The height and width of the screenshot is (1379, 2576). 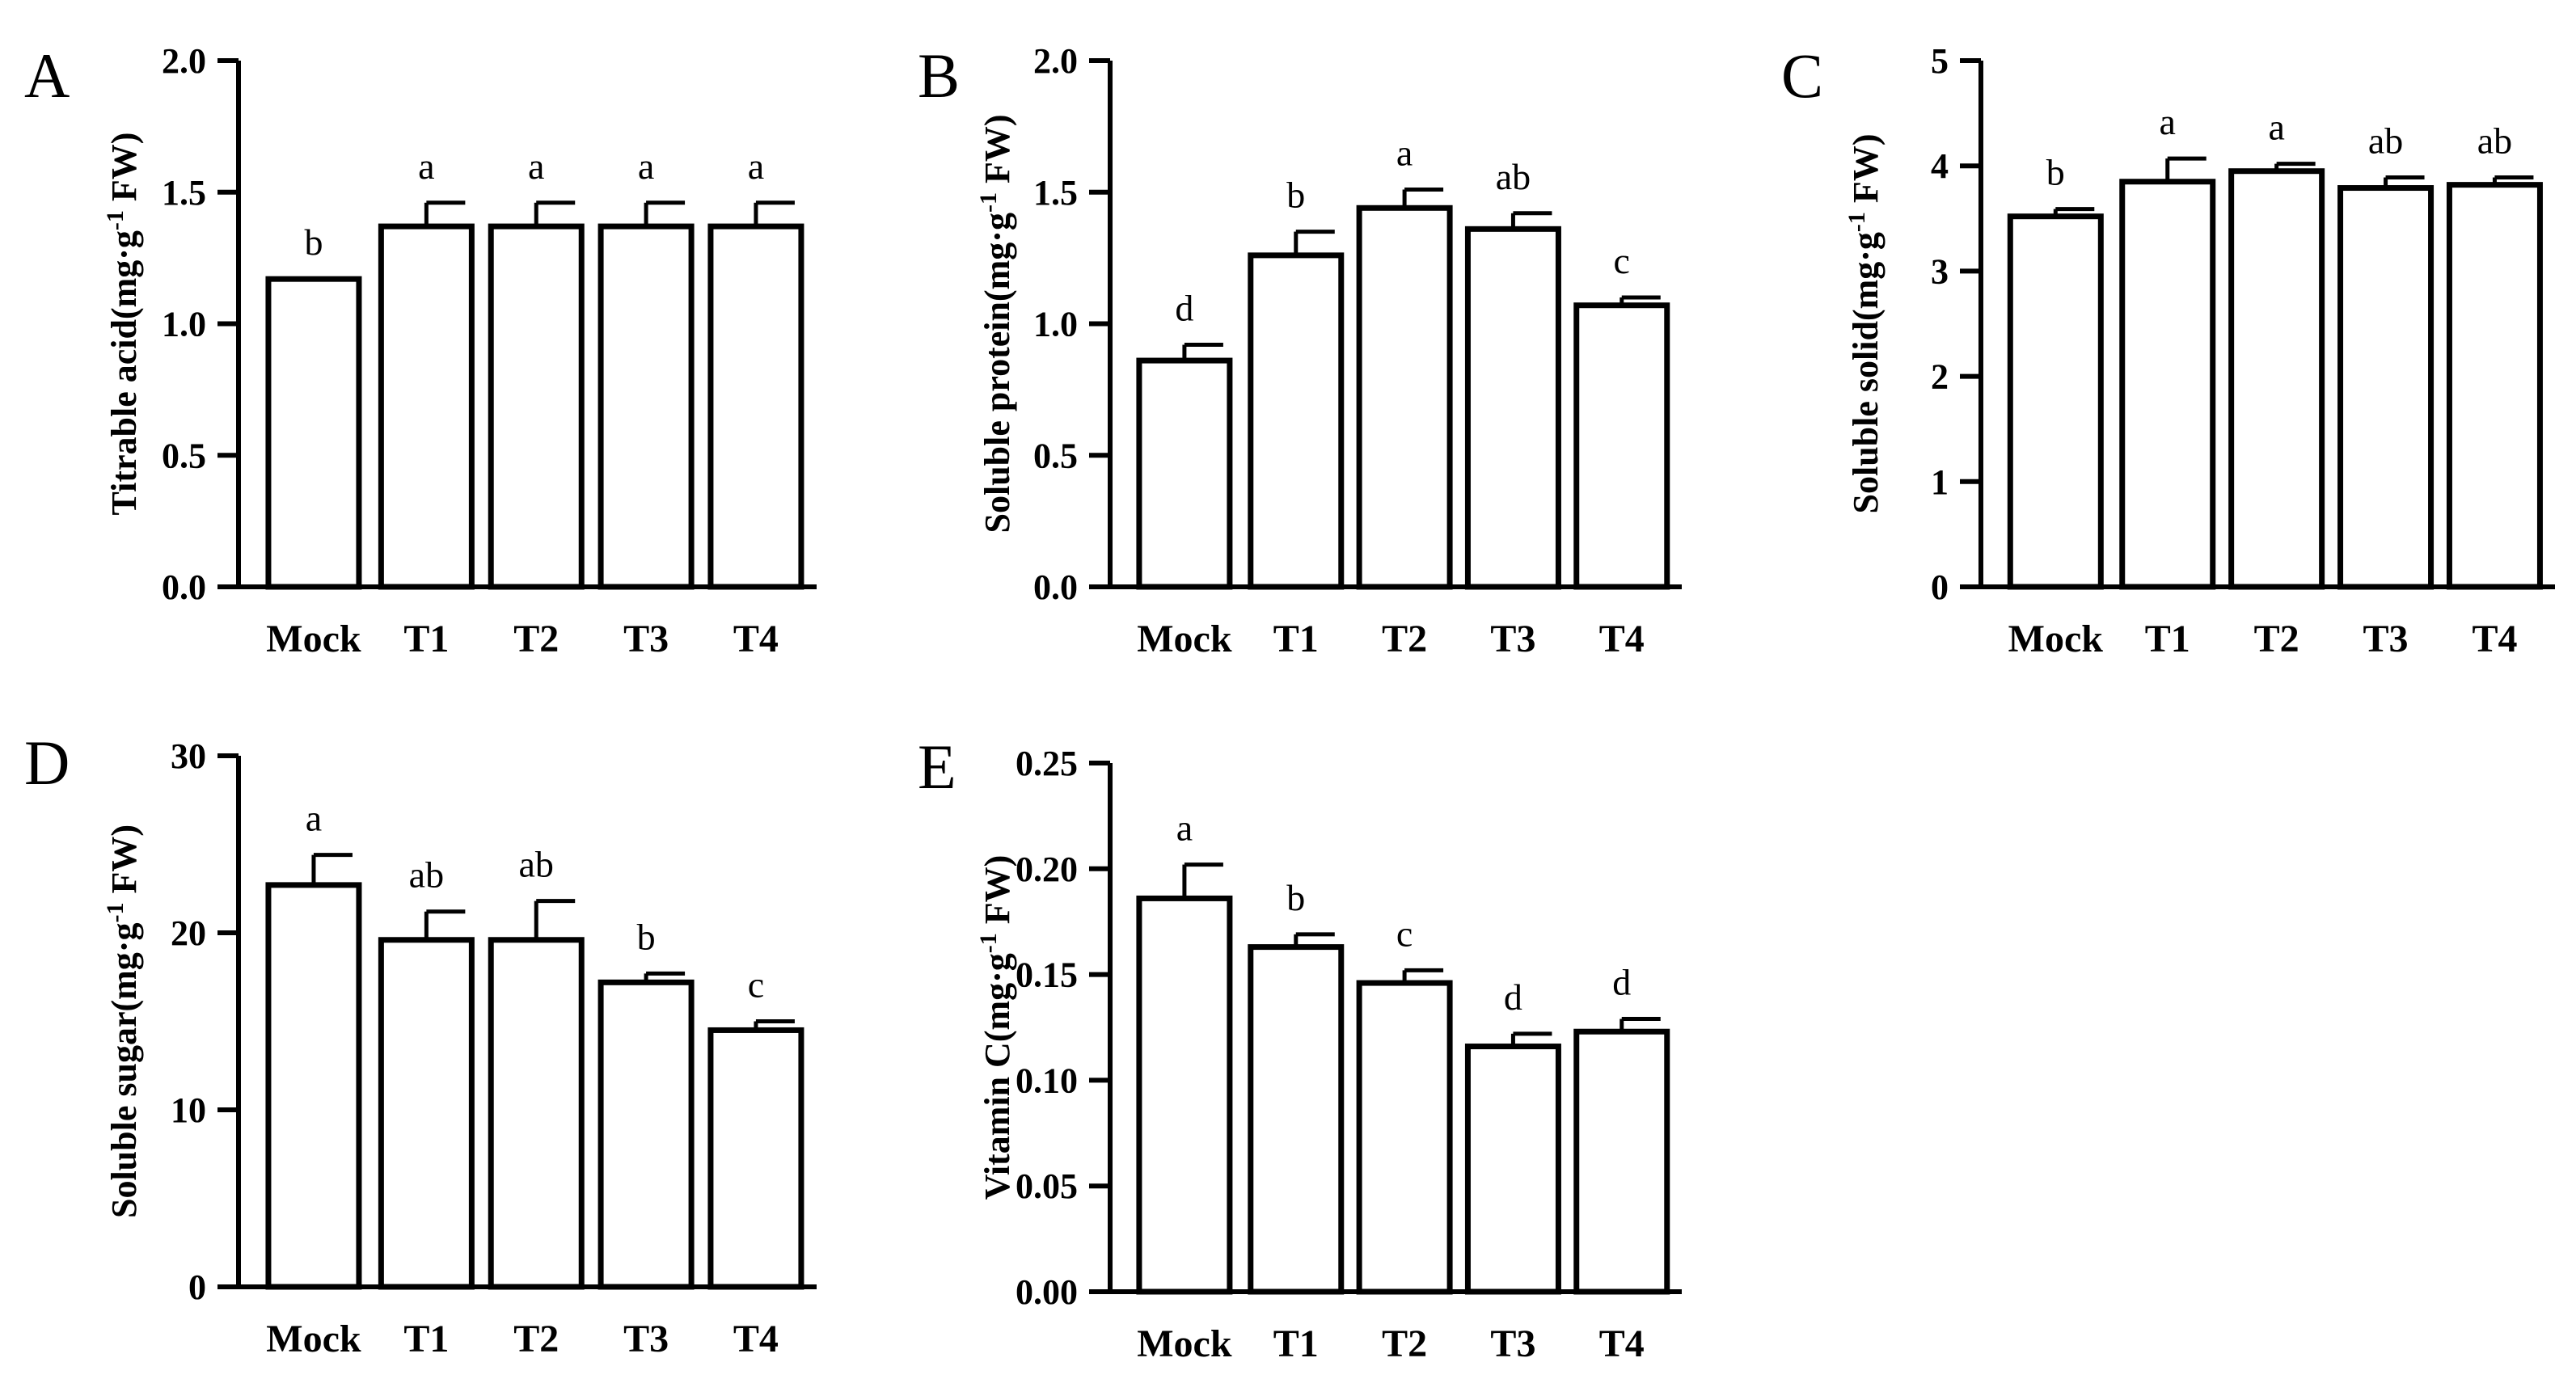 What do you see at coordinates (1055, 193) in the screenshot?
I see `y-tick-label: 1.5` at bounding box center [1055, 193].